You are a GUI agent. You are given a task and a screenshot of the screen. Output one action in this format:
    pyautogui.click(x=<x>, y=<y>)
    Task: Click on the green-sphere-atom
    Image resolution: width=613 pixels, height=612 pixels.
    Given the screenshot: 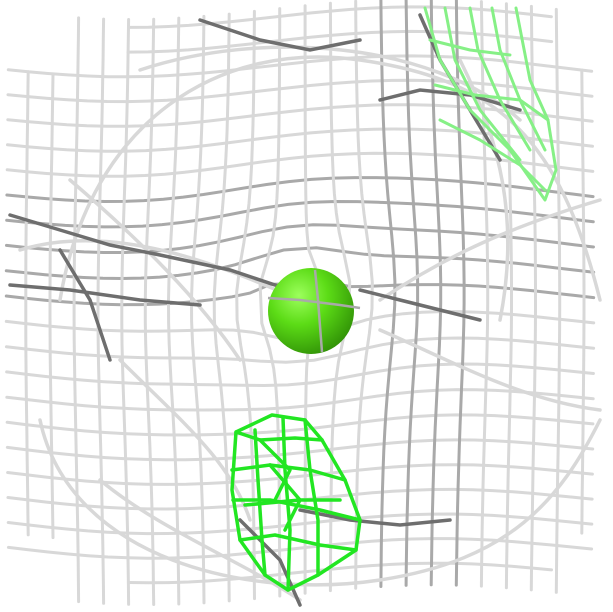 What is the action you would take?
    pyautogui.click(x=314, y=311)
    